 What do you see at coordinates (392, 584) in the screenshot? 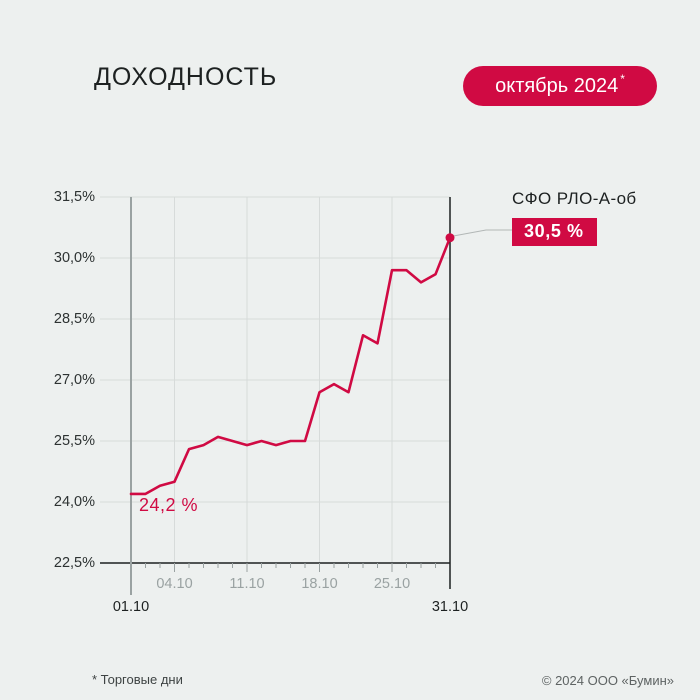
I see `x-axis-tick-label: 25.10` at bounding box center [392, 584].